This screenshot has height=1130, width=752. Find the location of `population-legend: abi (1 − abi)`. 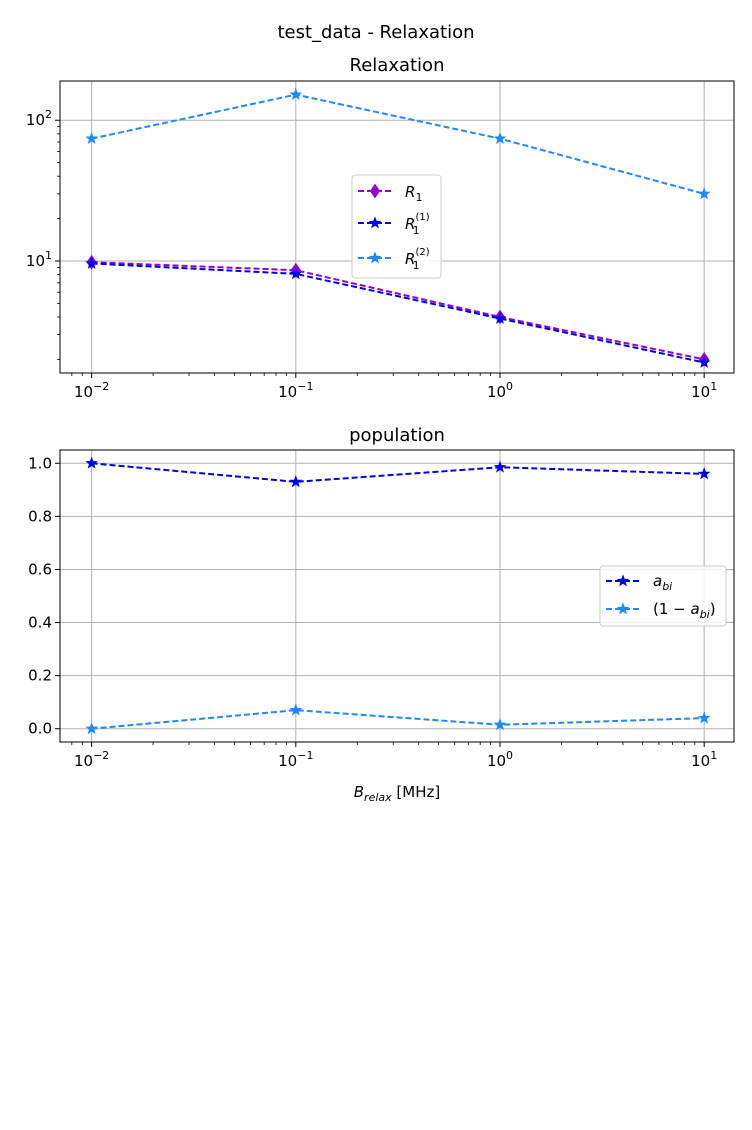

population-legend: abi (1 − abi) is located at coordinates (663, 596).